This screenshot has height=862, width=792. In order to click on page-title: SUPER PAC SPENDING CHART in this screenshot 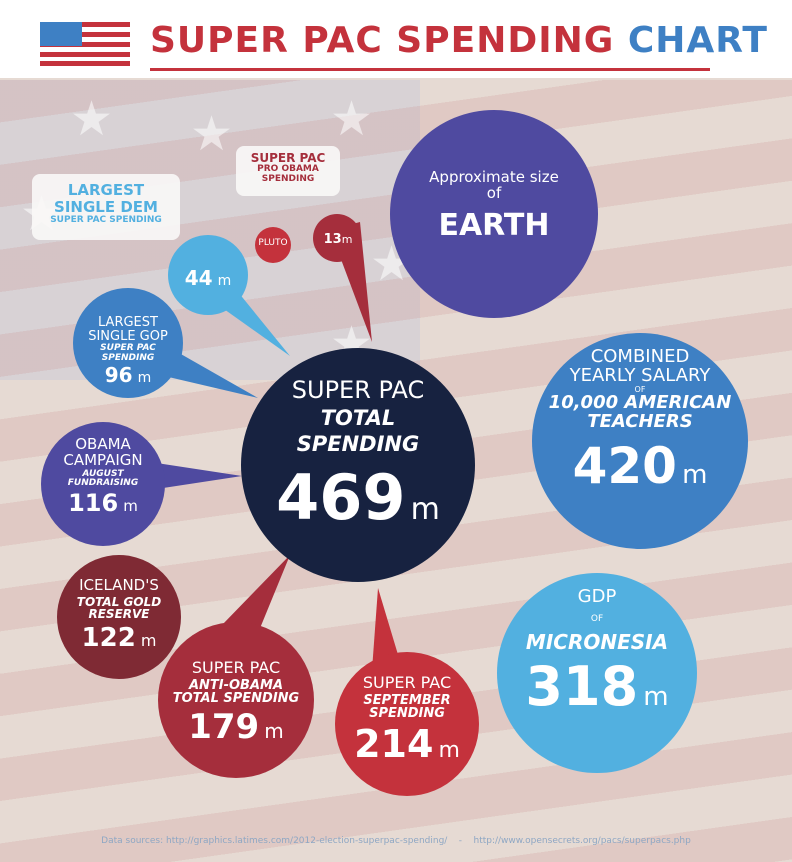, I will do `click(459, 40)`.